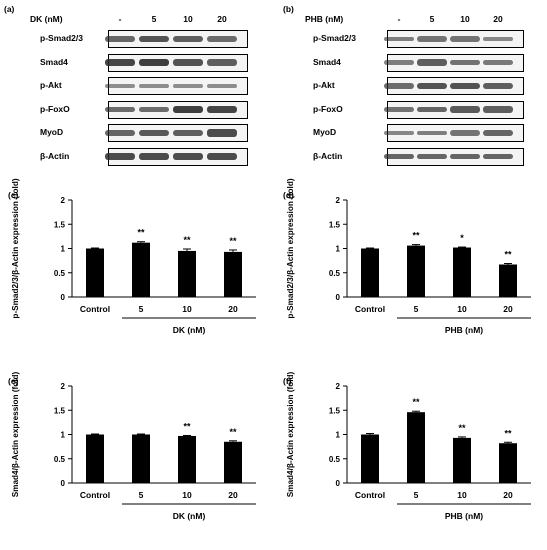  Describe the element at coordinates (290, 248) in the screenshot. I see `y-axis-title: p-Smad2/3/β-Actin expression (fold)` at that location.